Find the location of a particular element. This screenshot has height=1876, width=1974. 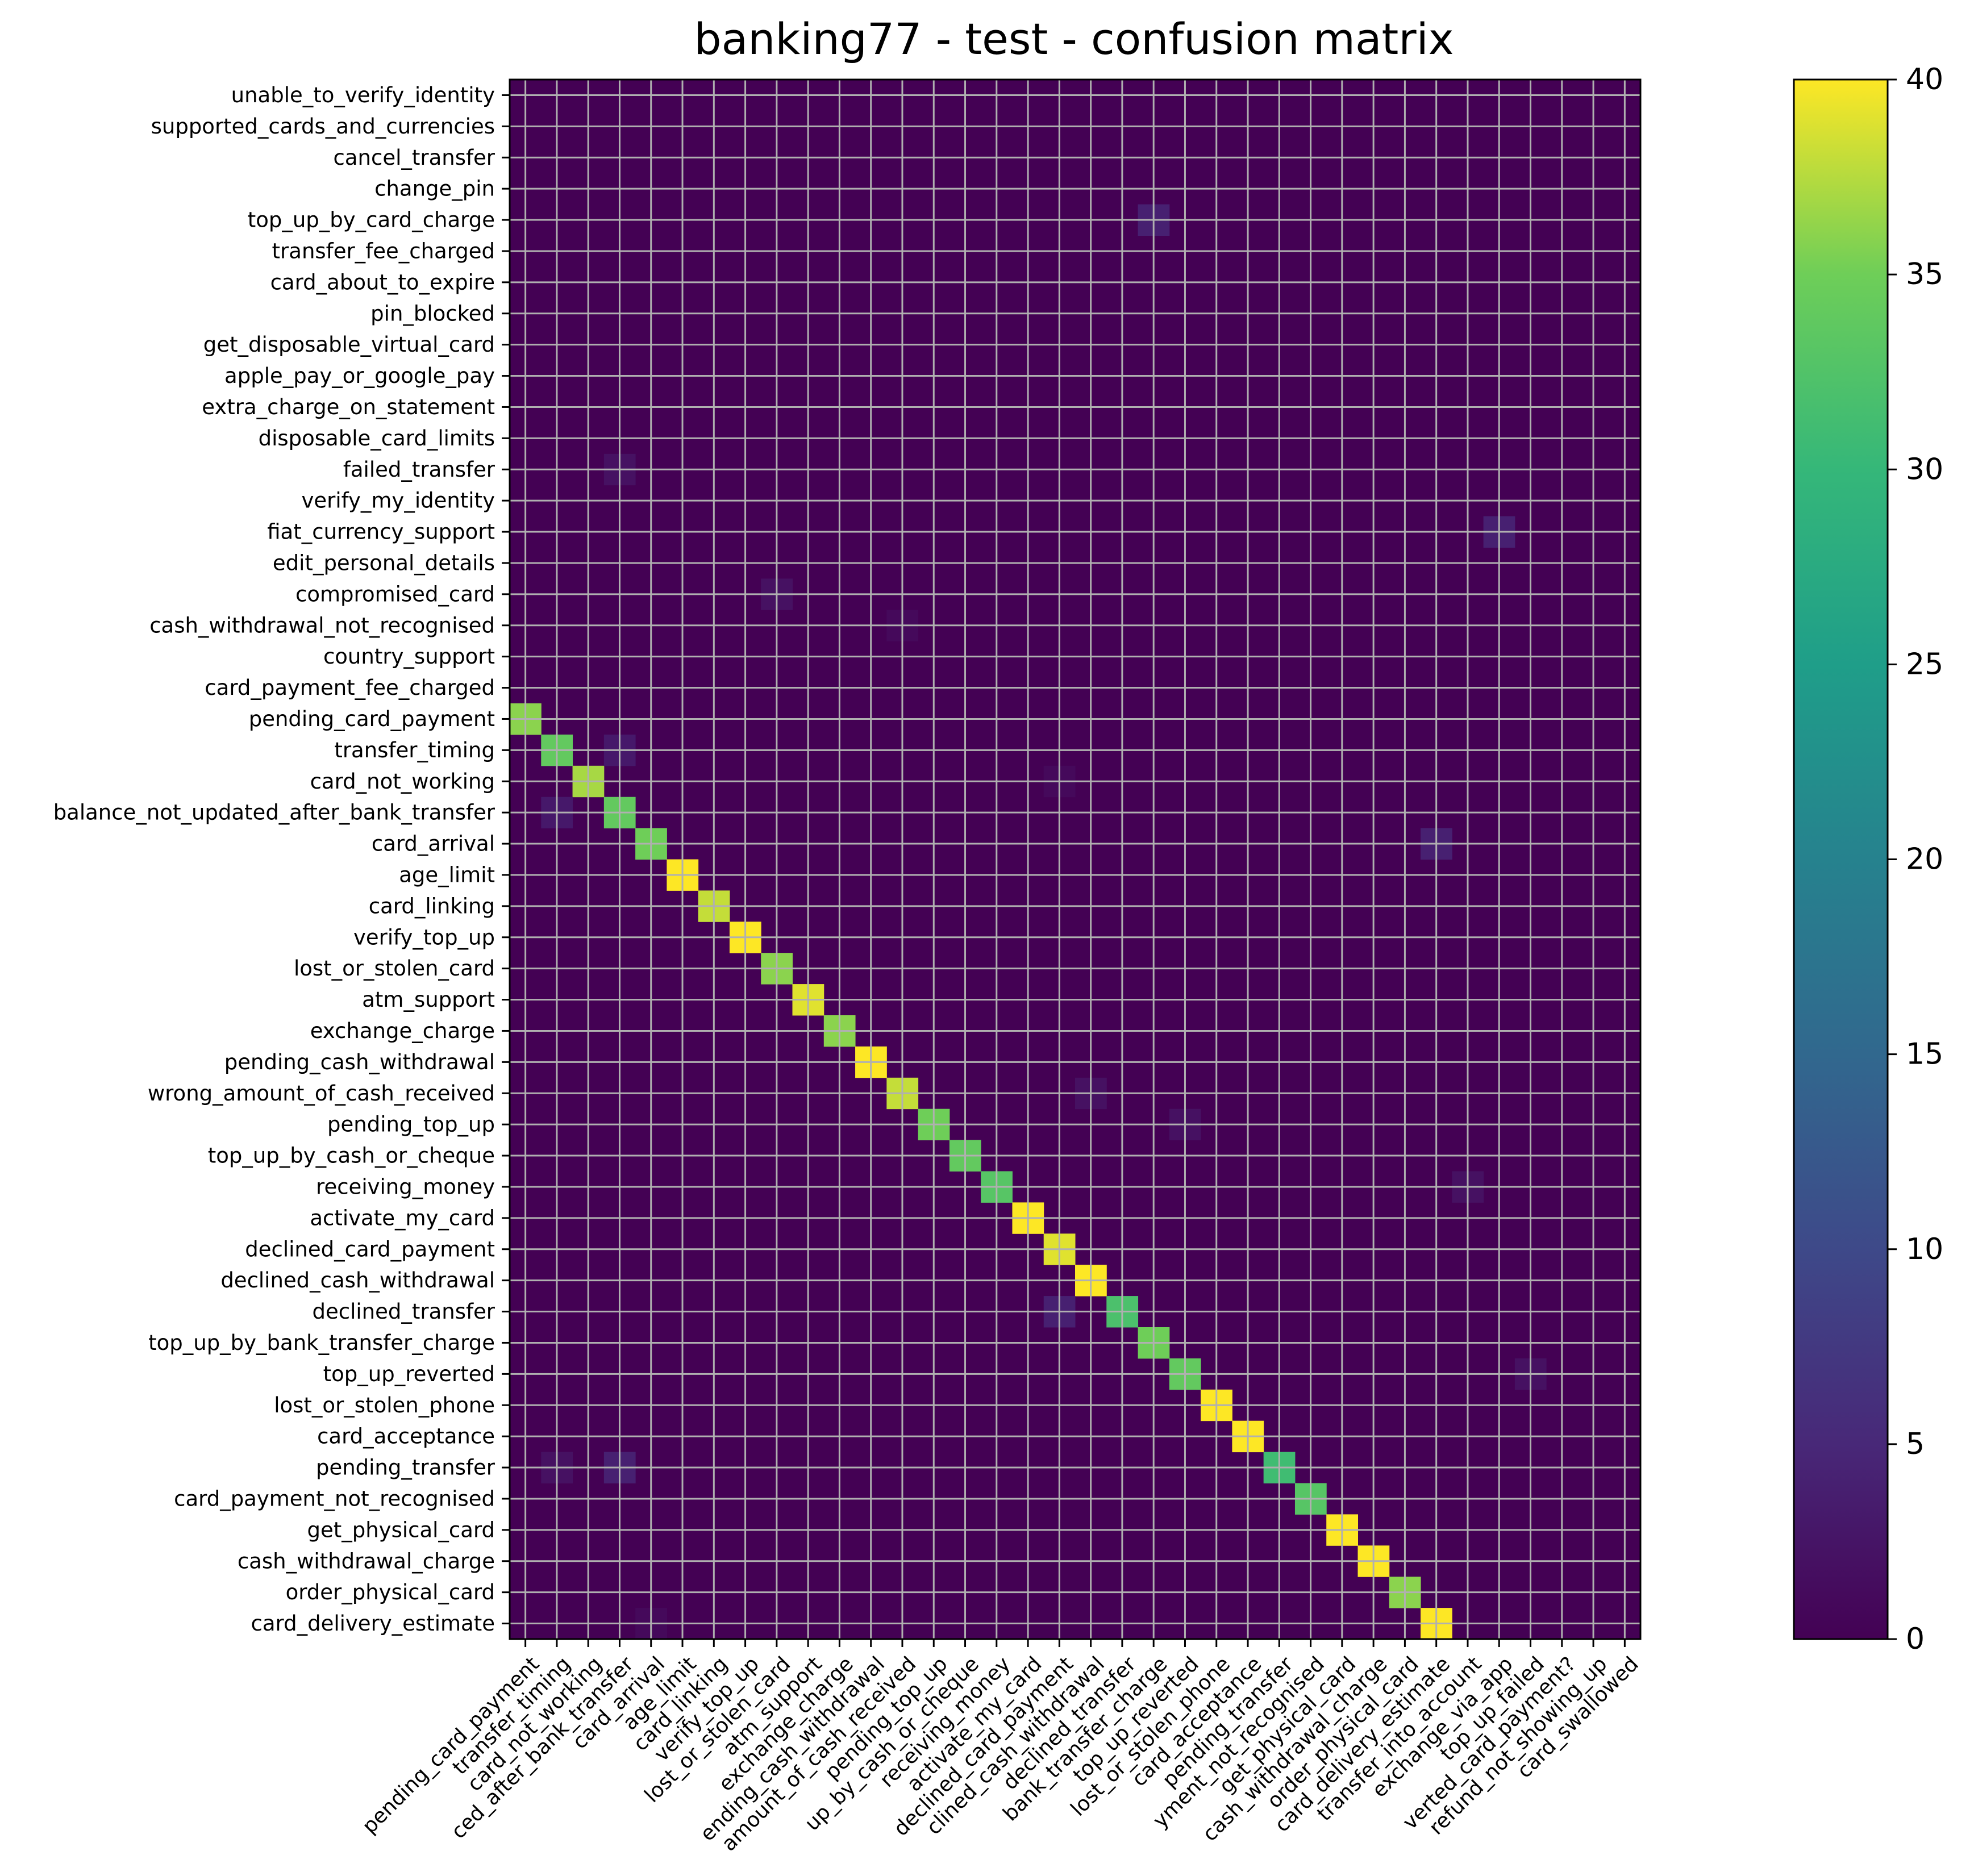

y-tick-label: card_acceptance is located at coordinates (406, 1436).